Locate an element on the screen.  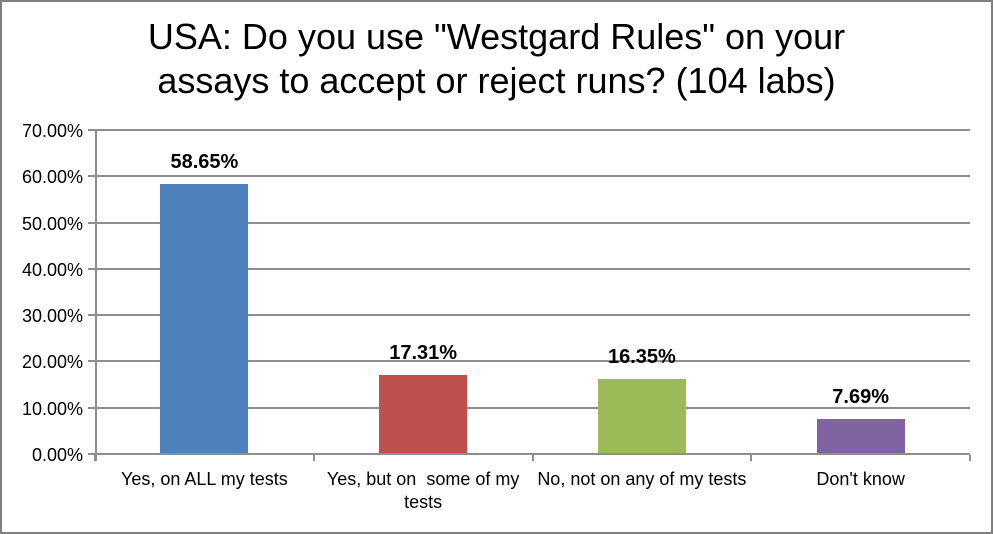
y-axis-tick-label: 30.00% is located at coordinates (52, 316).